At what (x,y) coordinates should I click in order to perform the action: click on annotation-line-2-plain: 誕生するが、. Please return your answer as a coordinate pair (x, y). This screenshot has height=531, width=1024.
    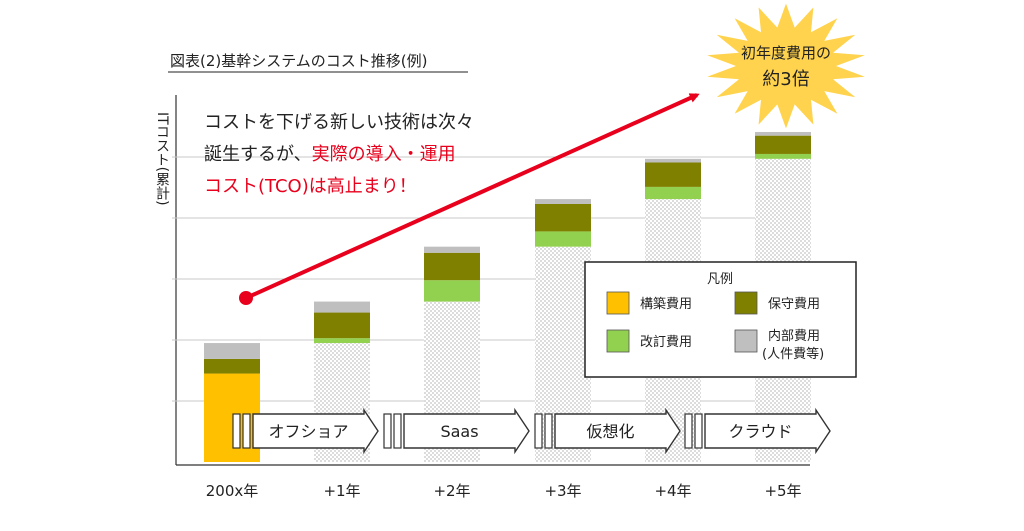
    Looking at the image, I should click on (258, 154).